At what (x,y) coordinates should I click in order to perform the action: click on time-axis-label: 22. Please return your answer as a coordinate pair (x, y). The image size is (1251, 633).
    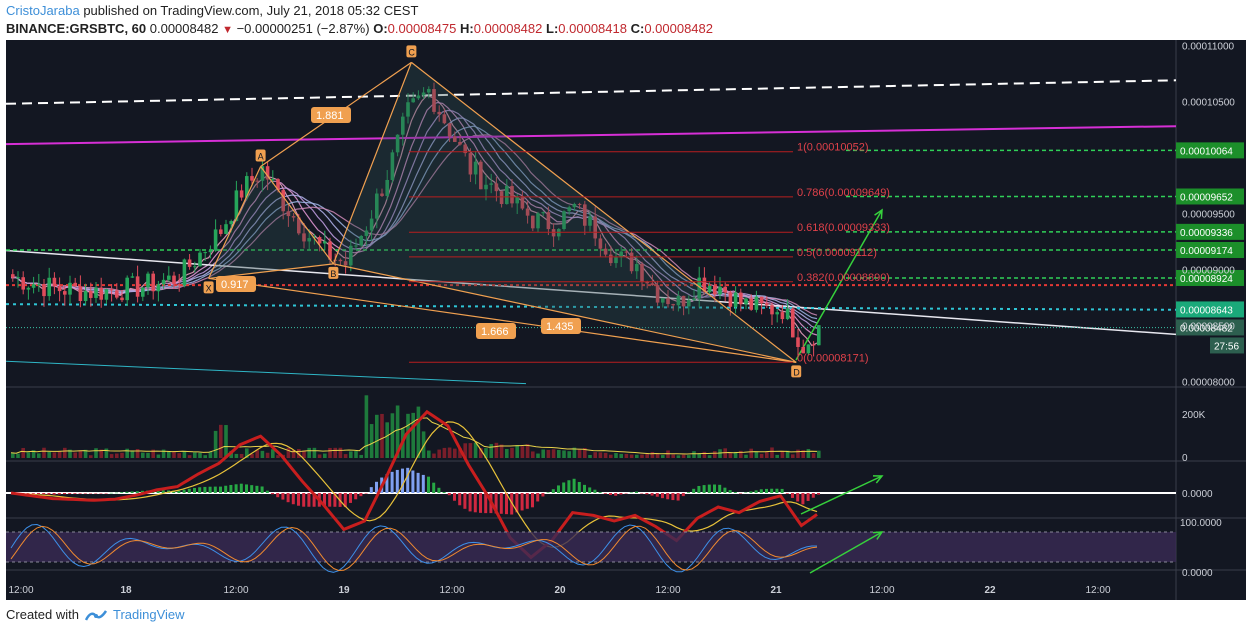
    Looking at the image, I should click on (990, 590).